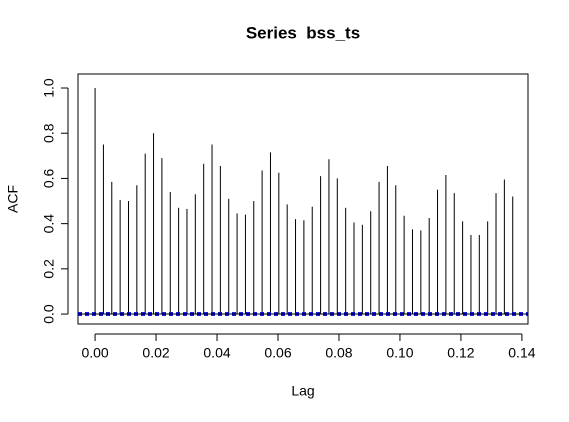  What do you see at coordinates (94, 353) in the screenshot?
I see `x-tick-label: 0.00` at bounding box center [94, 353].